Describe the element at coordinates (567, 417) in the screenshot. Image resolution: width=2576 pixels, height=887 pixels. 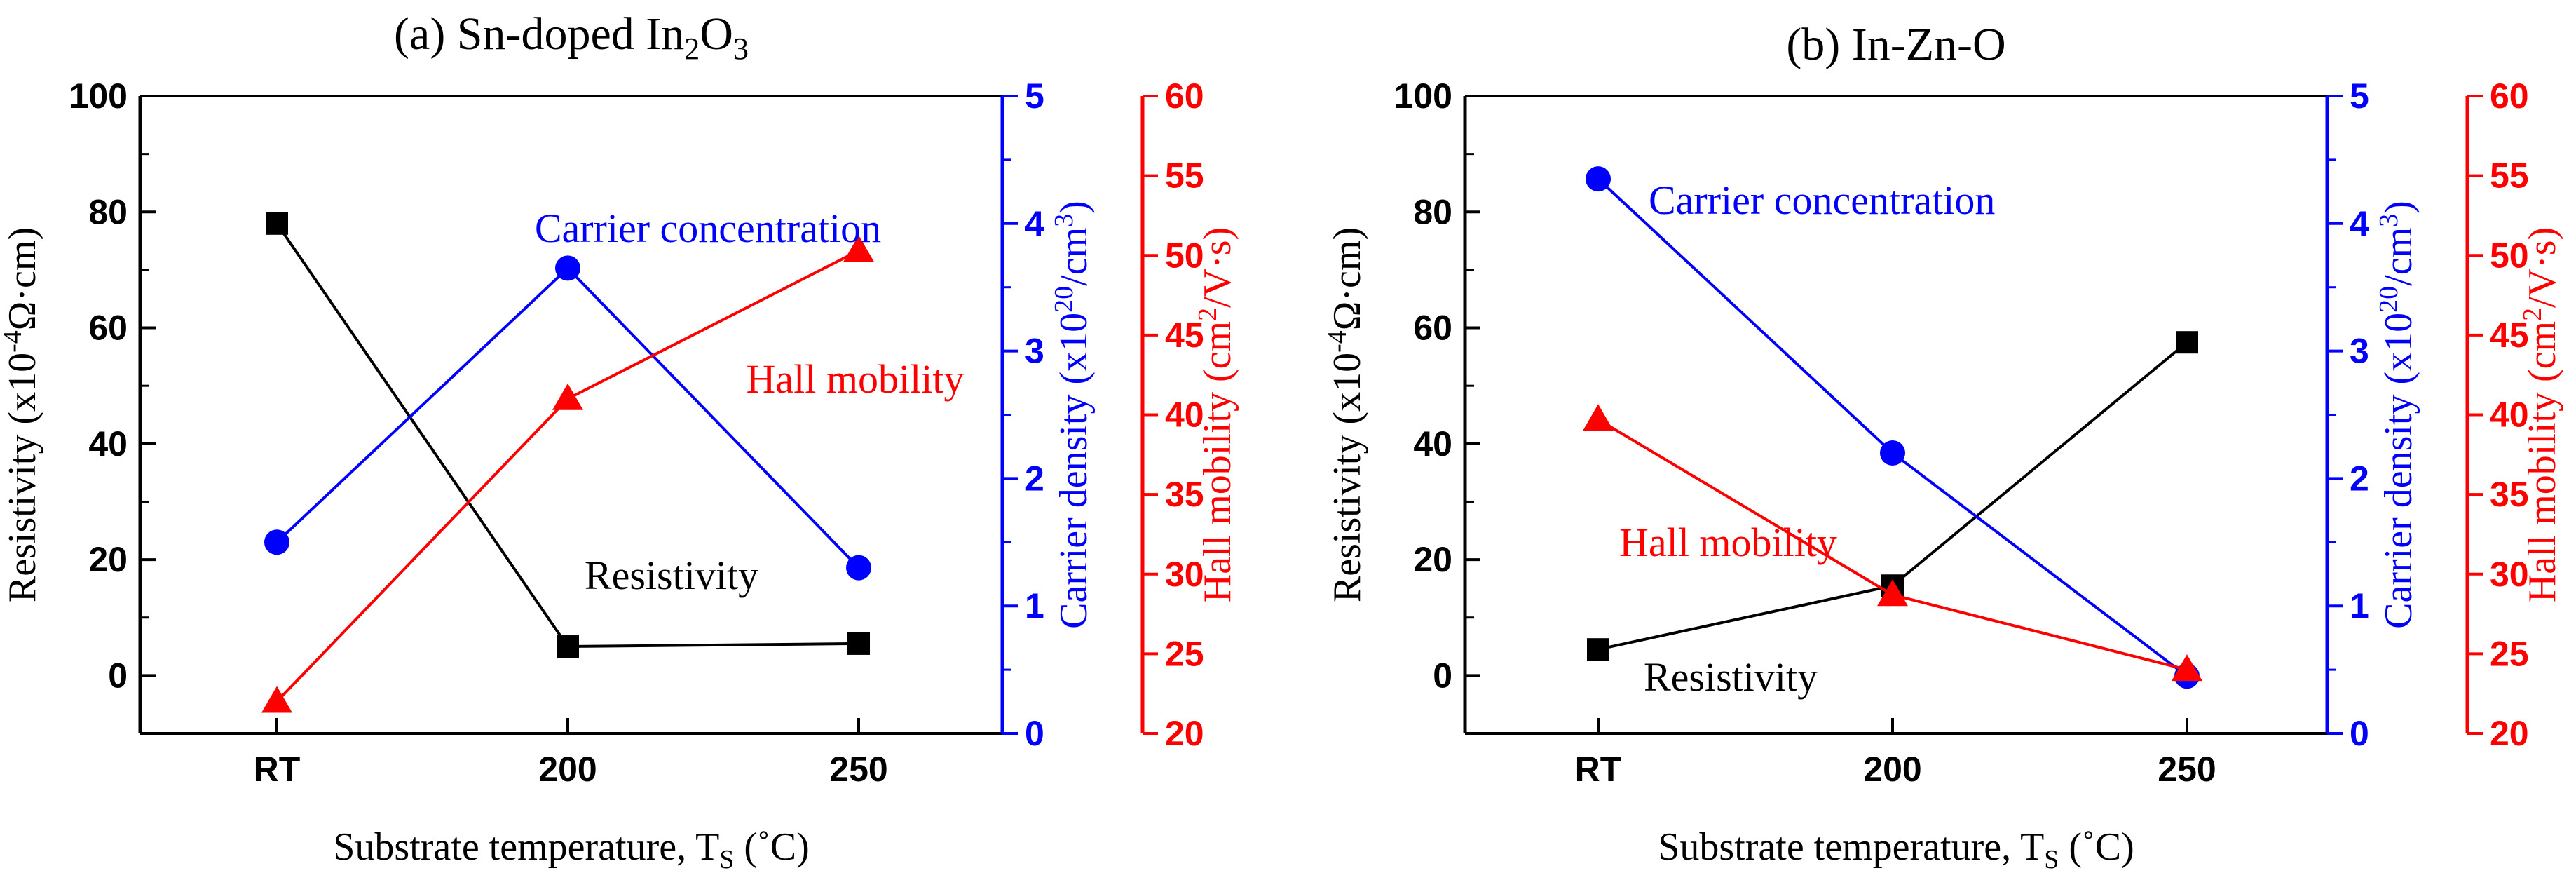
I see `series-line-carrier-concentration` at that location.